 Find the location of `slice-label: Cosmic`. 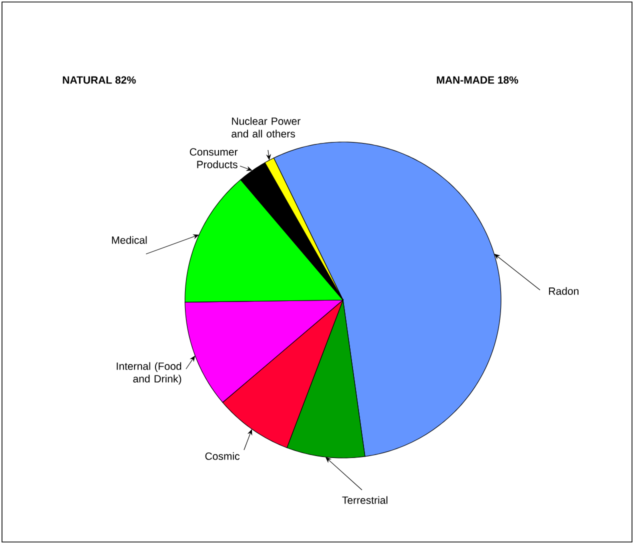

slice-label: Cosmic is located at coordinates (222, 456).